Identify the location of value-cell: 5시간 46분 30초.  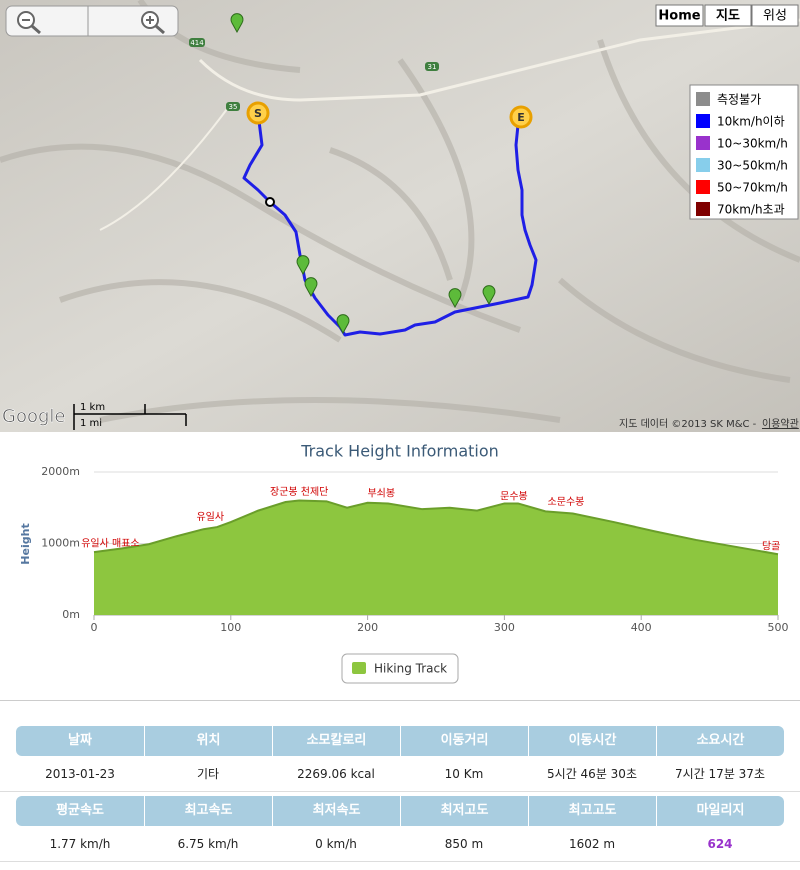
(592, 774).